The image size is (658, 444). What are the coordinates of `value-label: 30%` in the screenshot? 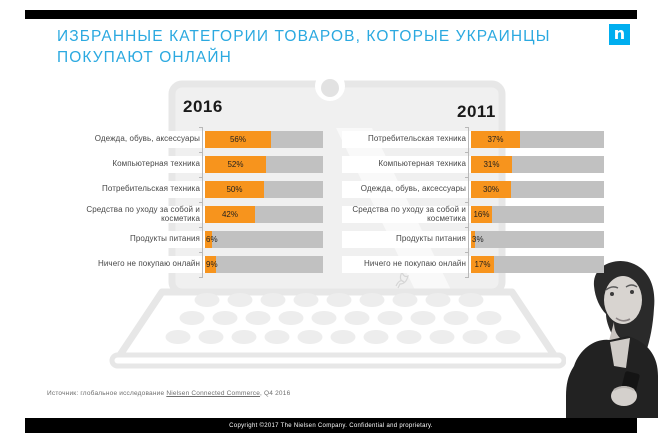 It's located at (490, 189).